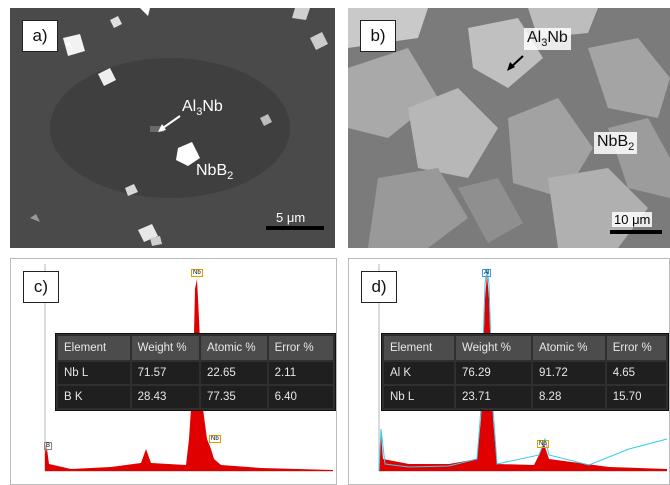 The image size is (670, 485). Describe the element at coordinates (300, 373) in the screenshot. I see `cell: 2.11` at that location.